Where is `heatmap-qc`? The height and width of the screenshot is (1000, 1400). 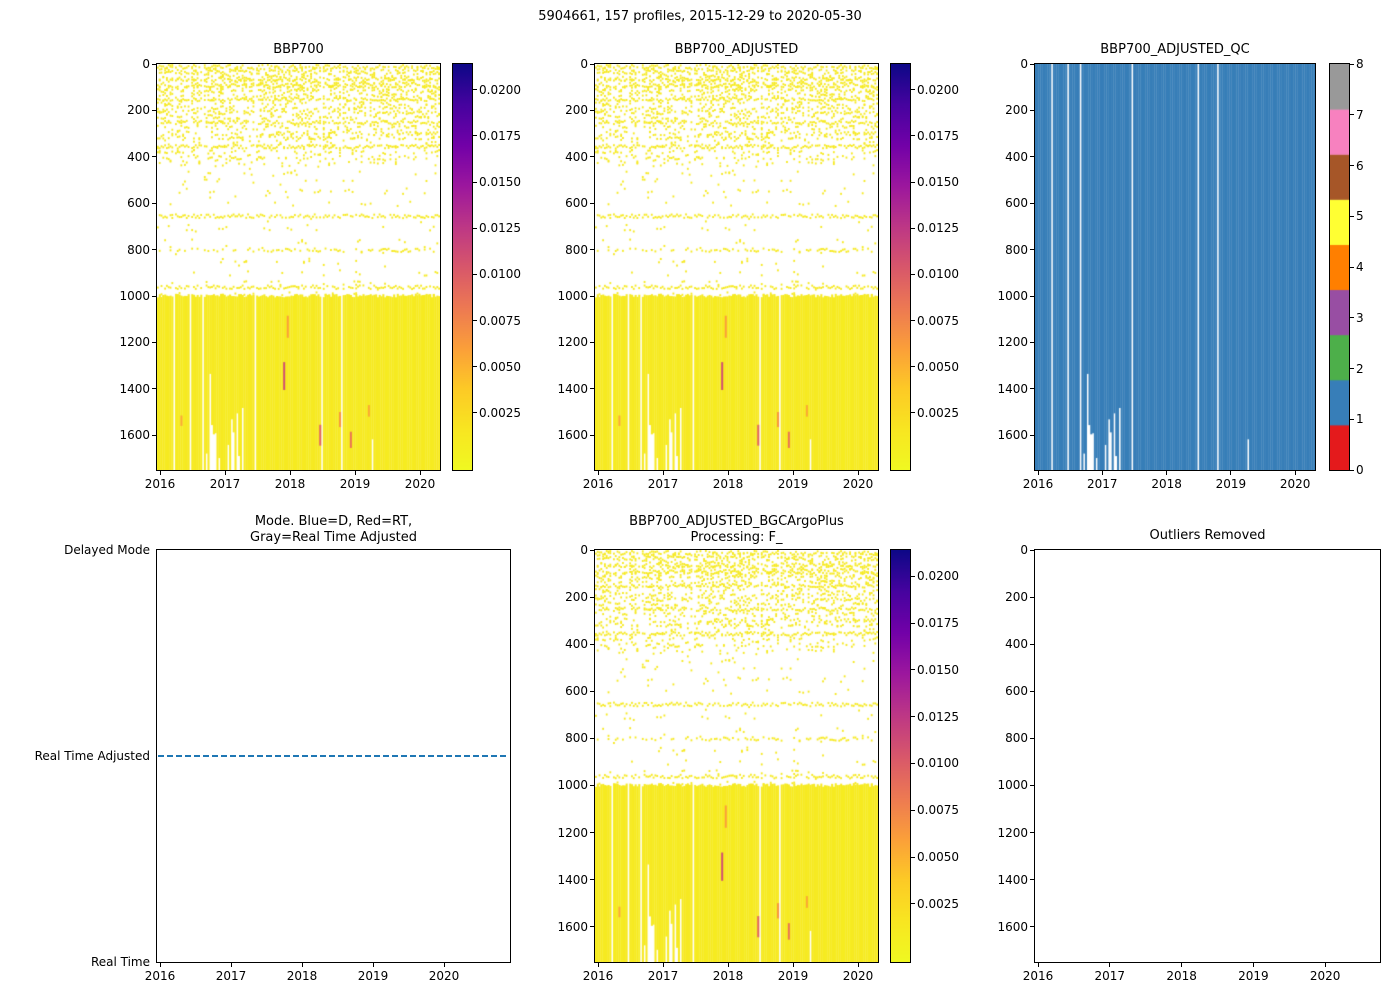
heatmap-qc is located at coordinates (1175, 267).